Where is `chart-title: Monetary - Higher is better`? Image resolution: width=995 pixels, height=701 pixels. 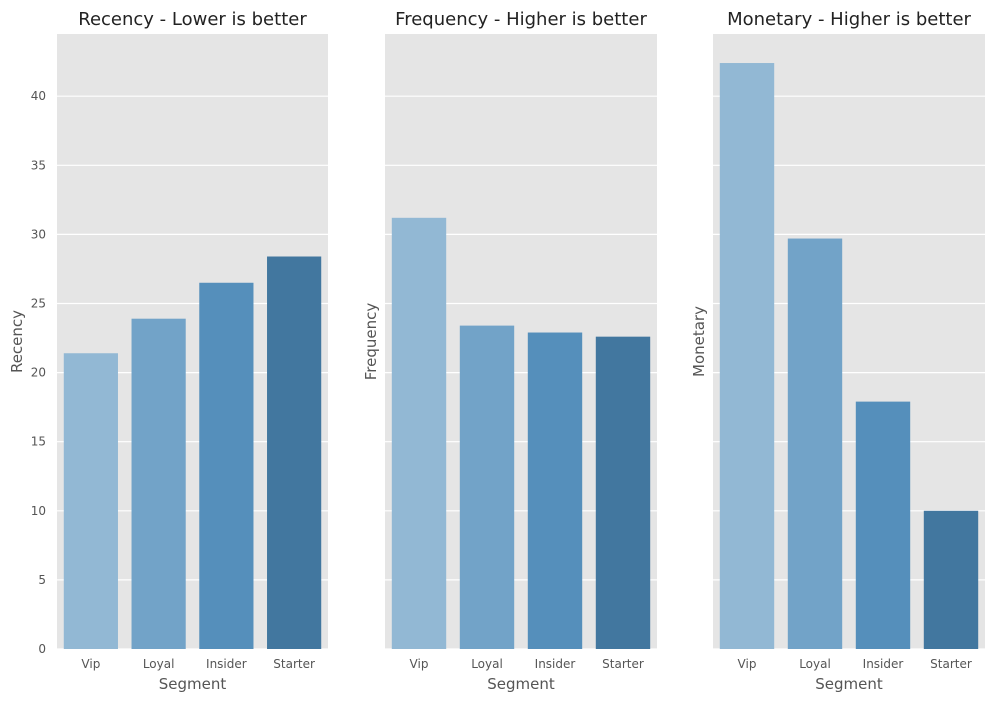
chart-title: Monetary - Higher is better is located at coordinates (849, 19).